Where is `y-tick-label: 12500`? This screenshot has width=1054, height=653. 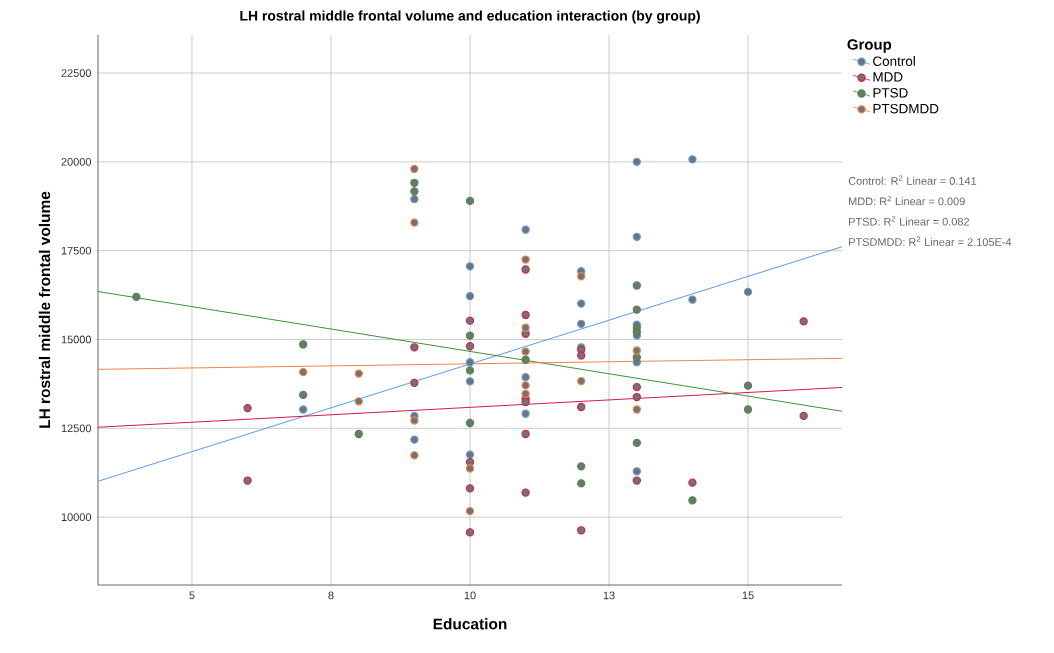
y-tick-label: 12500 is located at coordinates (76, 428).